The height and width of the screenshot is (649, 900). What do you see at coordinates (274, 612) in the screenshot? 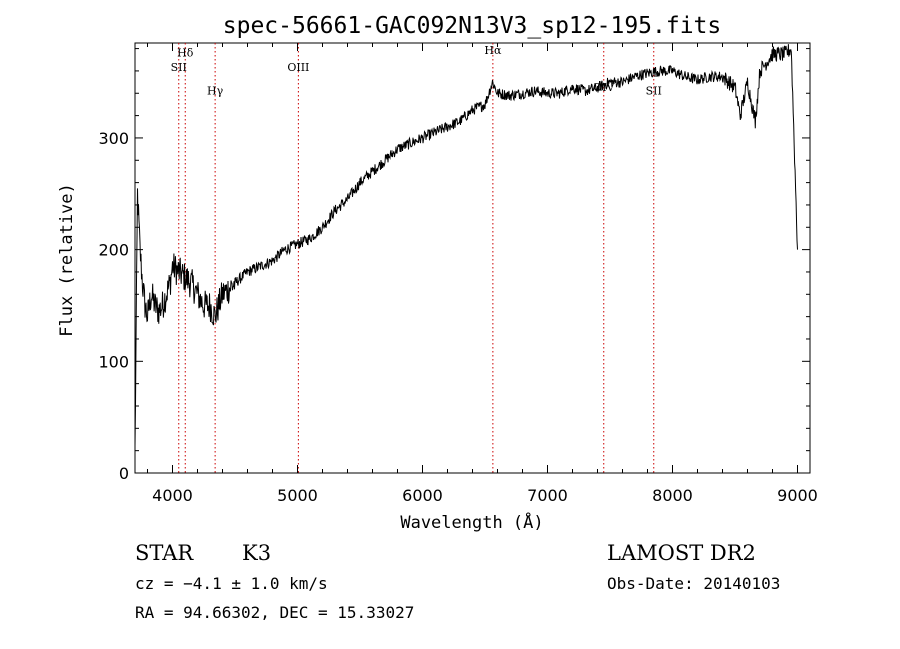
I see `coordinates-readout: RA = 94.66302, DEC = 15.33027` at bounding box center [274, 612].